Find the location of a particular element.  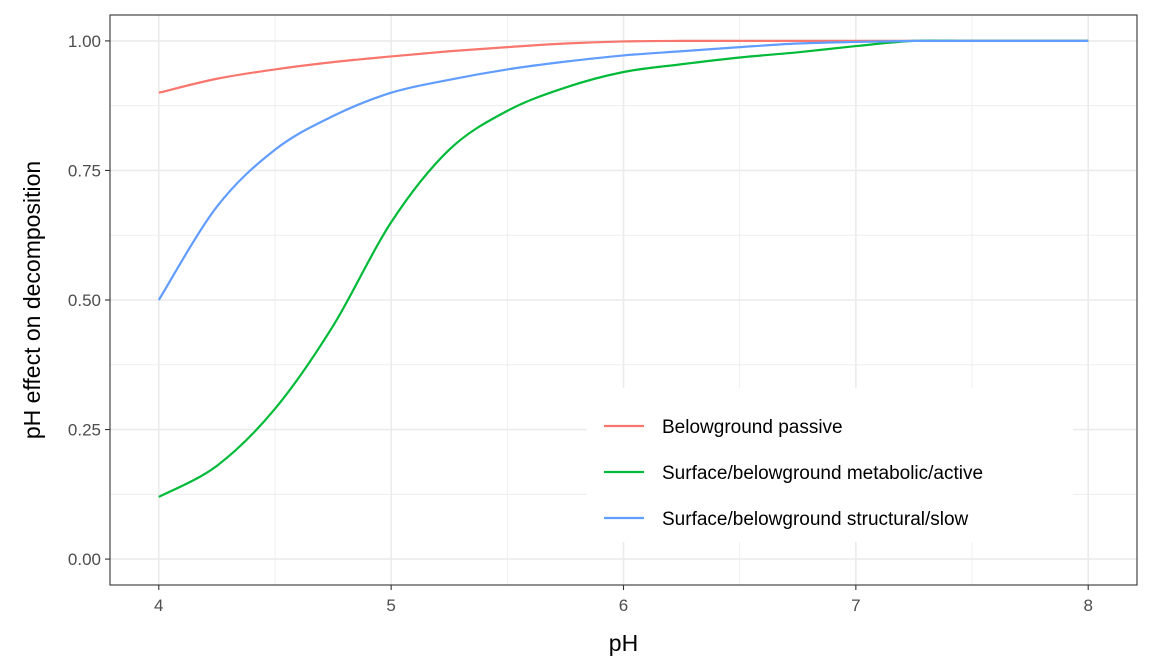

legend-label-1: Belowground passive is located at coordinates (752, 427).